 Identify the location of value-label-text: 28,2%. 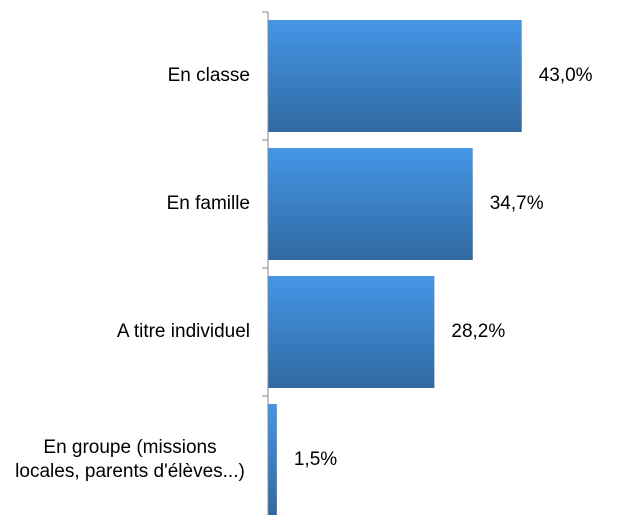
(478, 331).